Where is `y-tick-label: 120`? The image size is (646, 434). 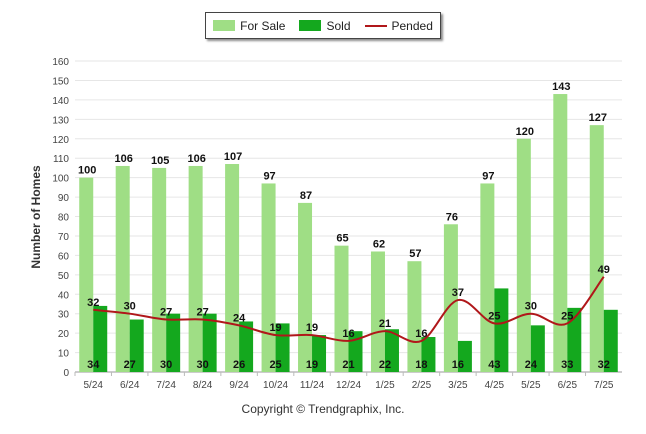 y-tick-label: 120 is located at coordinates (60, 140).